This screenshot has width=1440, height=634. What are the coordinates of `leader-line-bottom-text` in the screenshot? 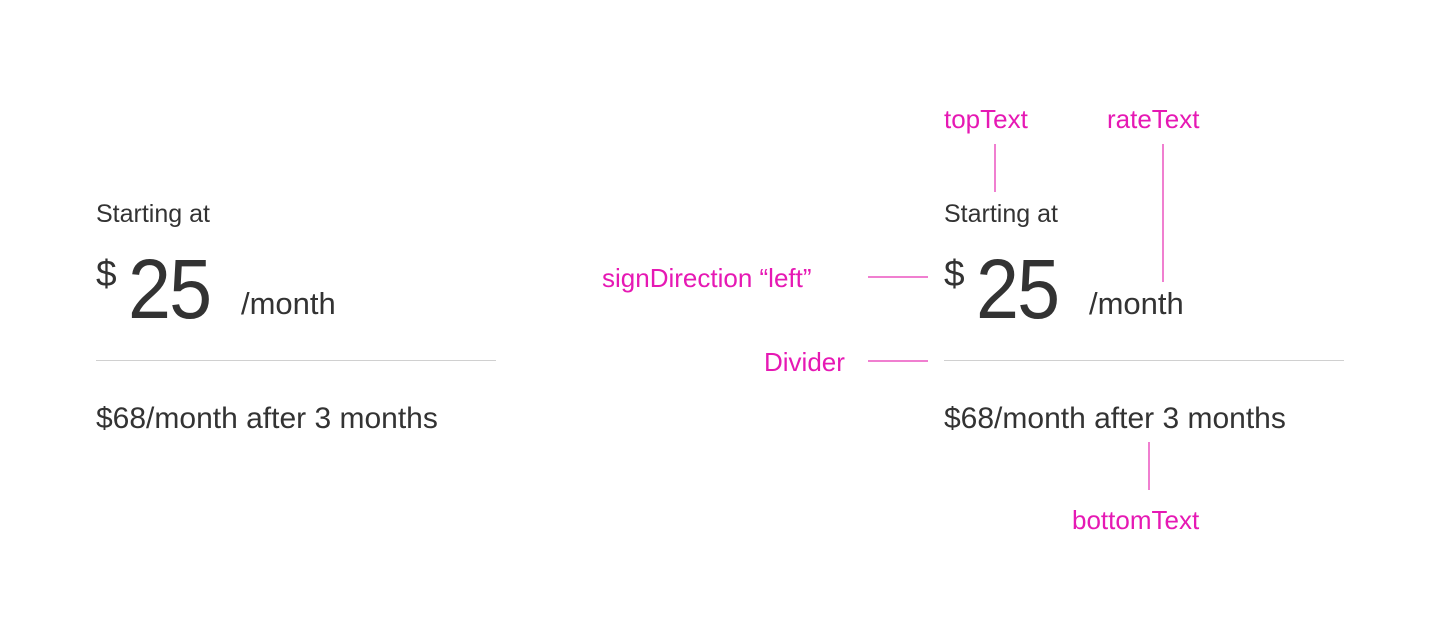 It's located at (1149, 466).